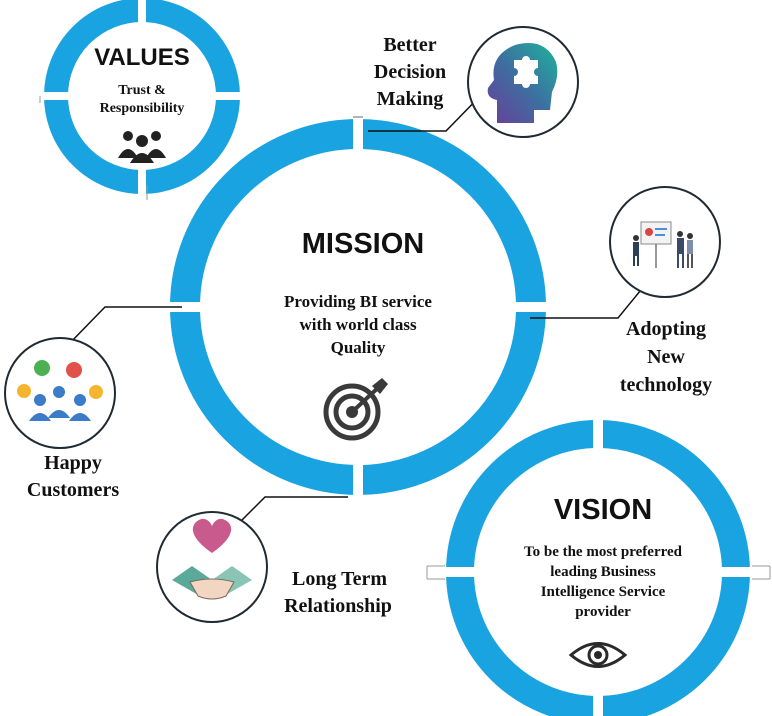 The height and width of the screenshot is (716, 772). Describe the element at coordinates (603, 572) in the screenshot. I see `vision-line-2: leading Business` at that location.